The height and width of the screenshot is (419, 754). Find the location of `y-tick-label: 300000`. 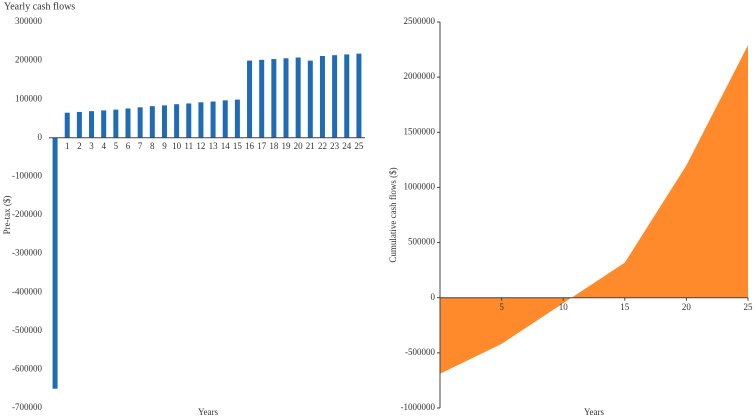

y-tick-label: 300000 is located at coordinates (29, 21).